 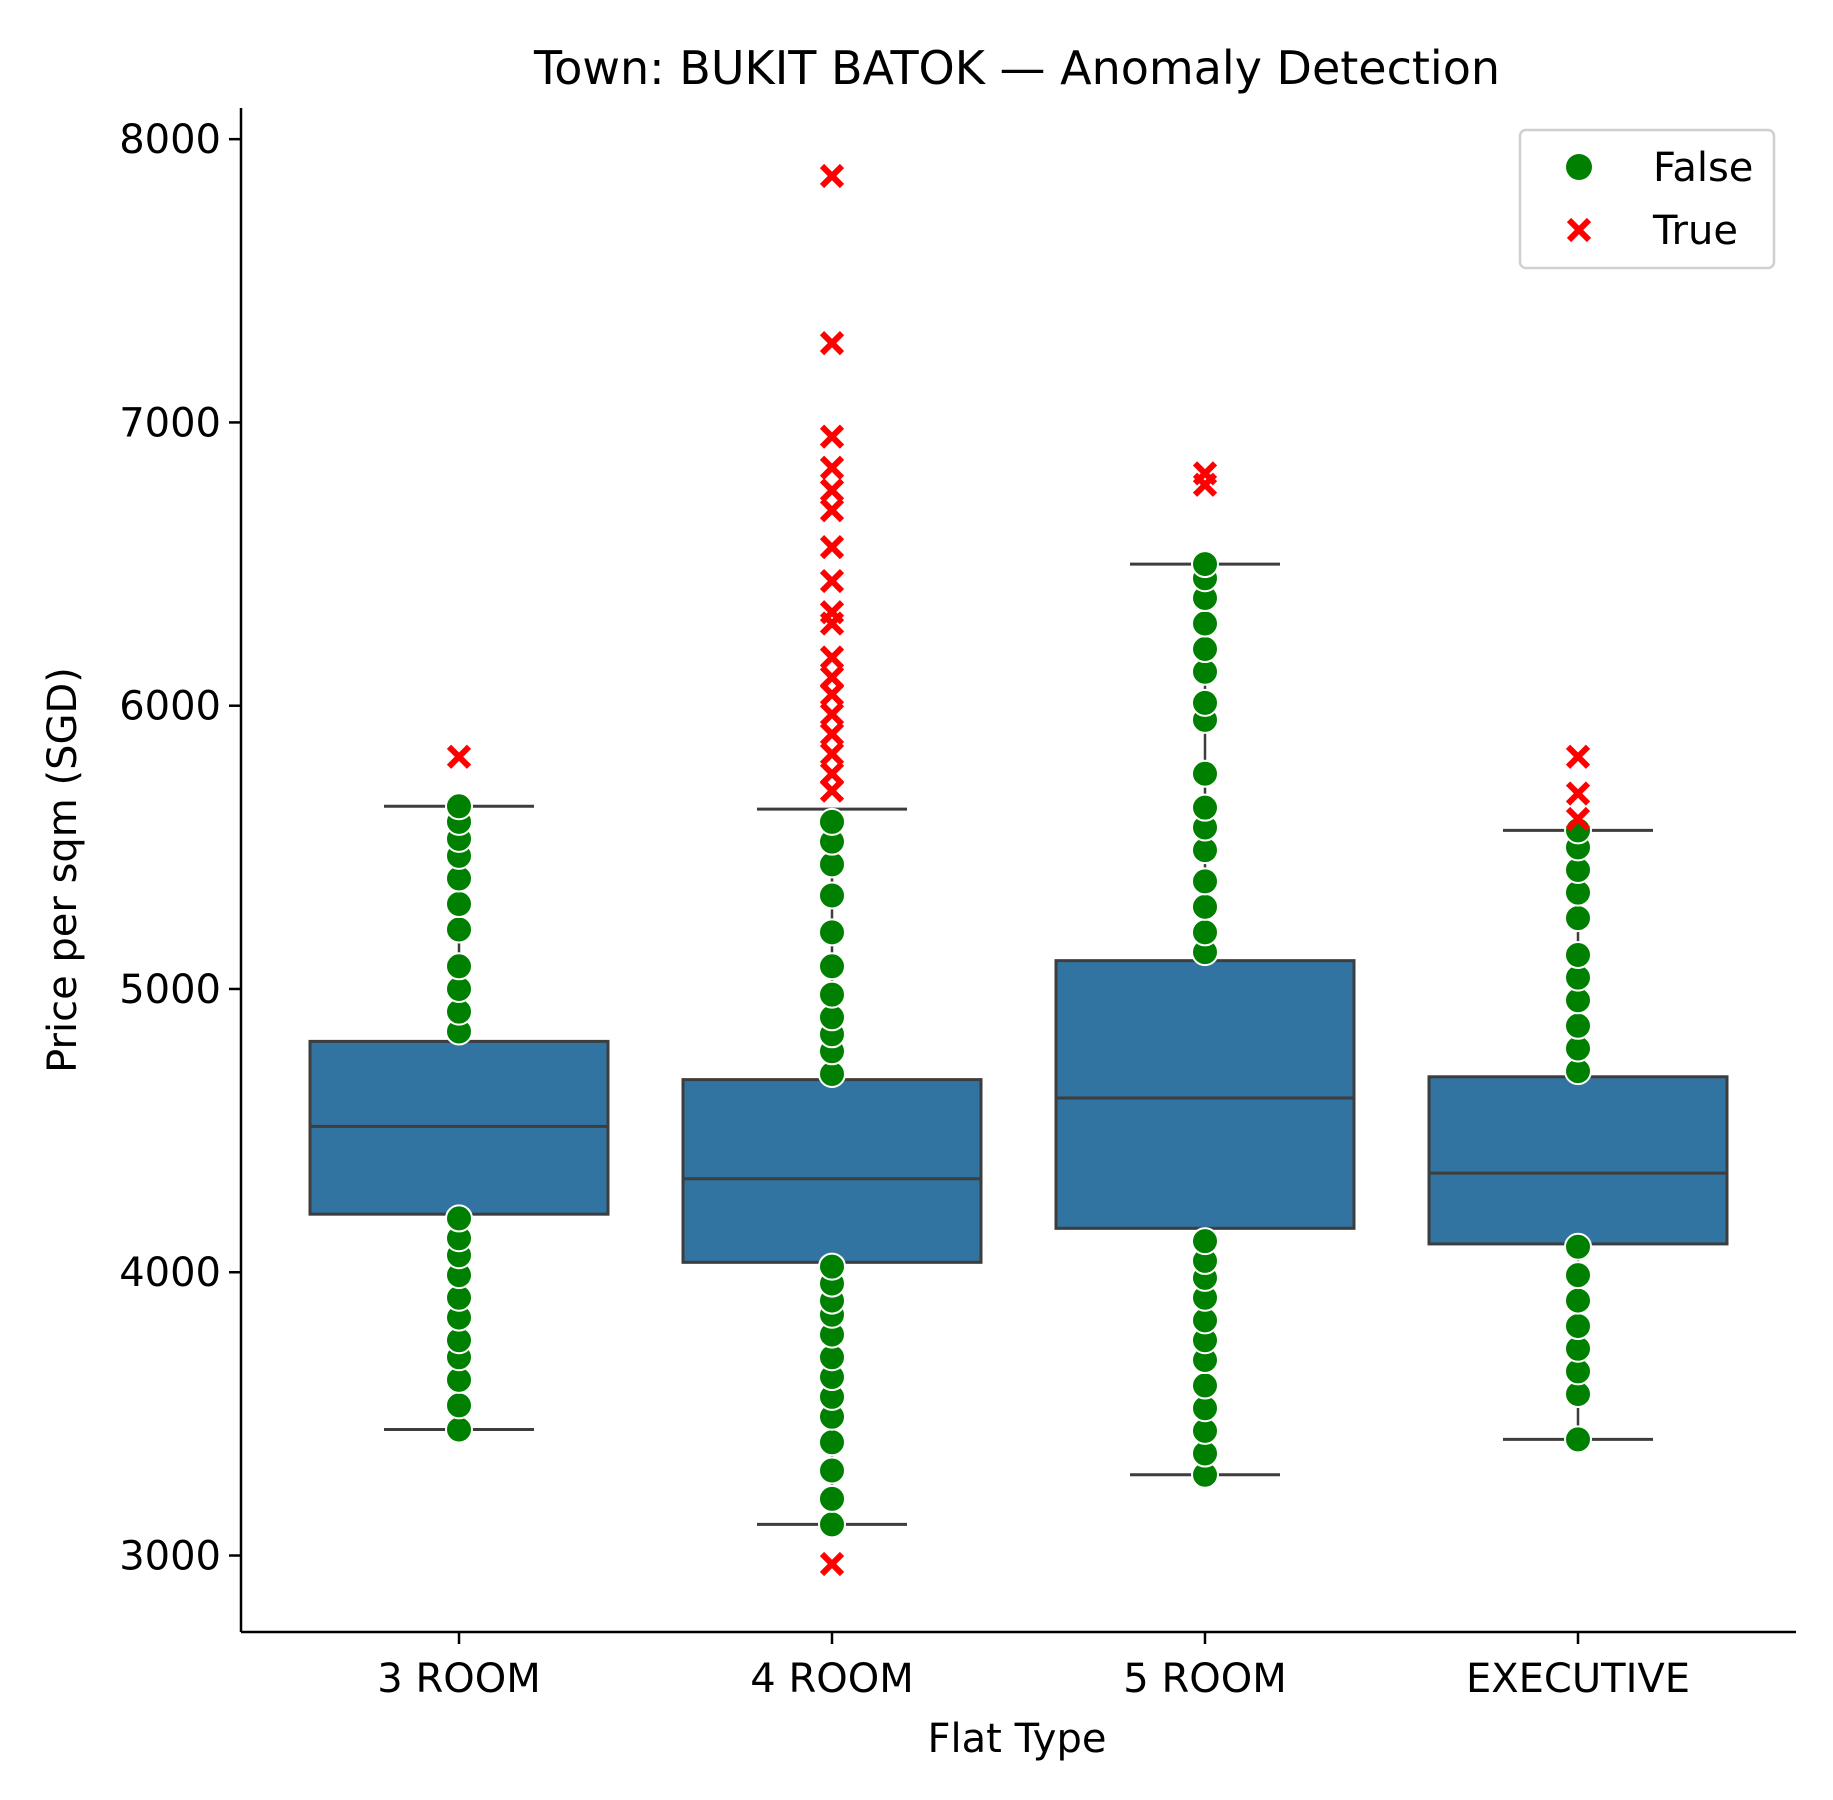 I want to click on legend-true-label: True, so click(x=1695, y=231).